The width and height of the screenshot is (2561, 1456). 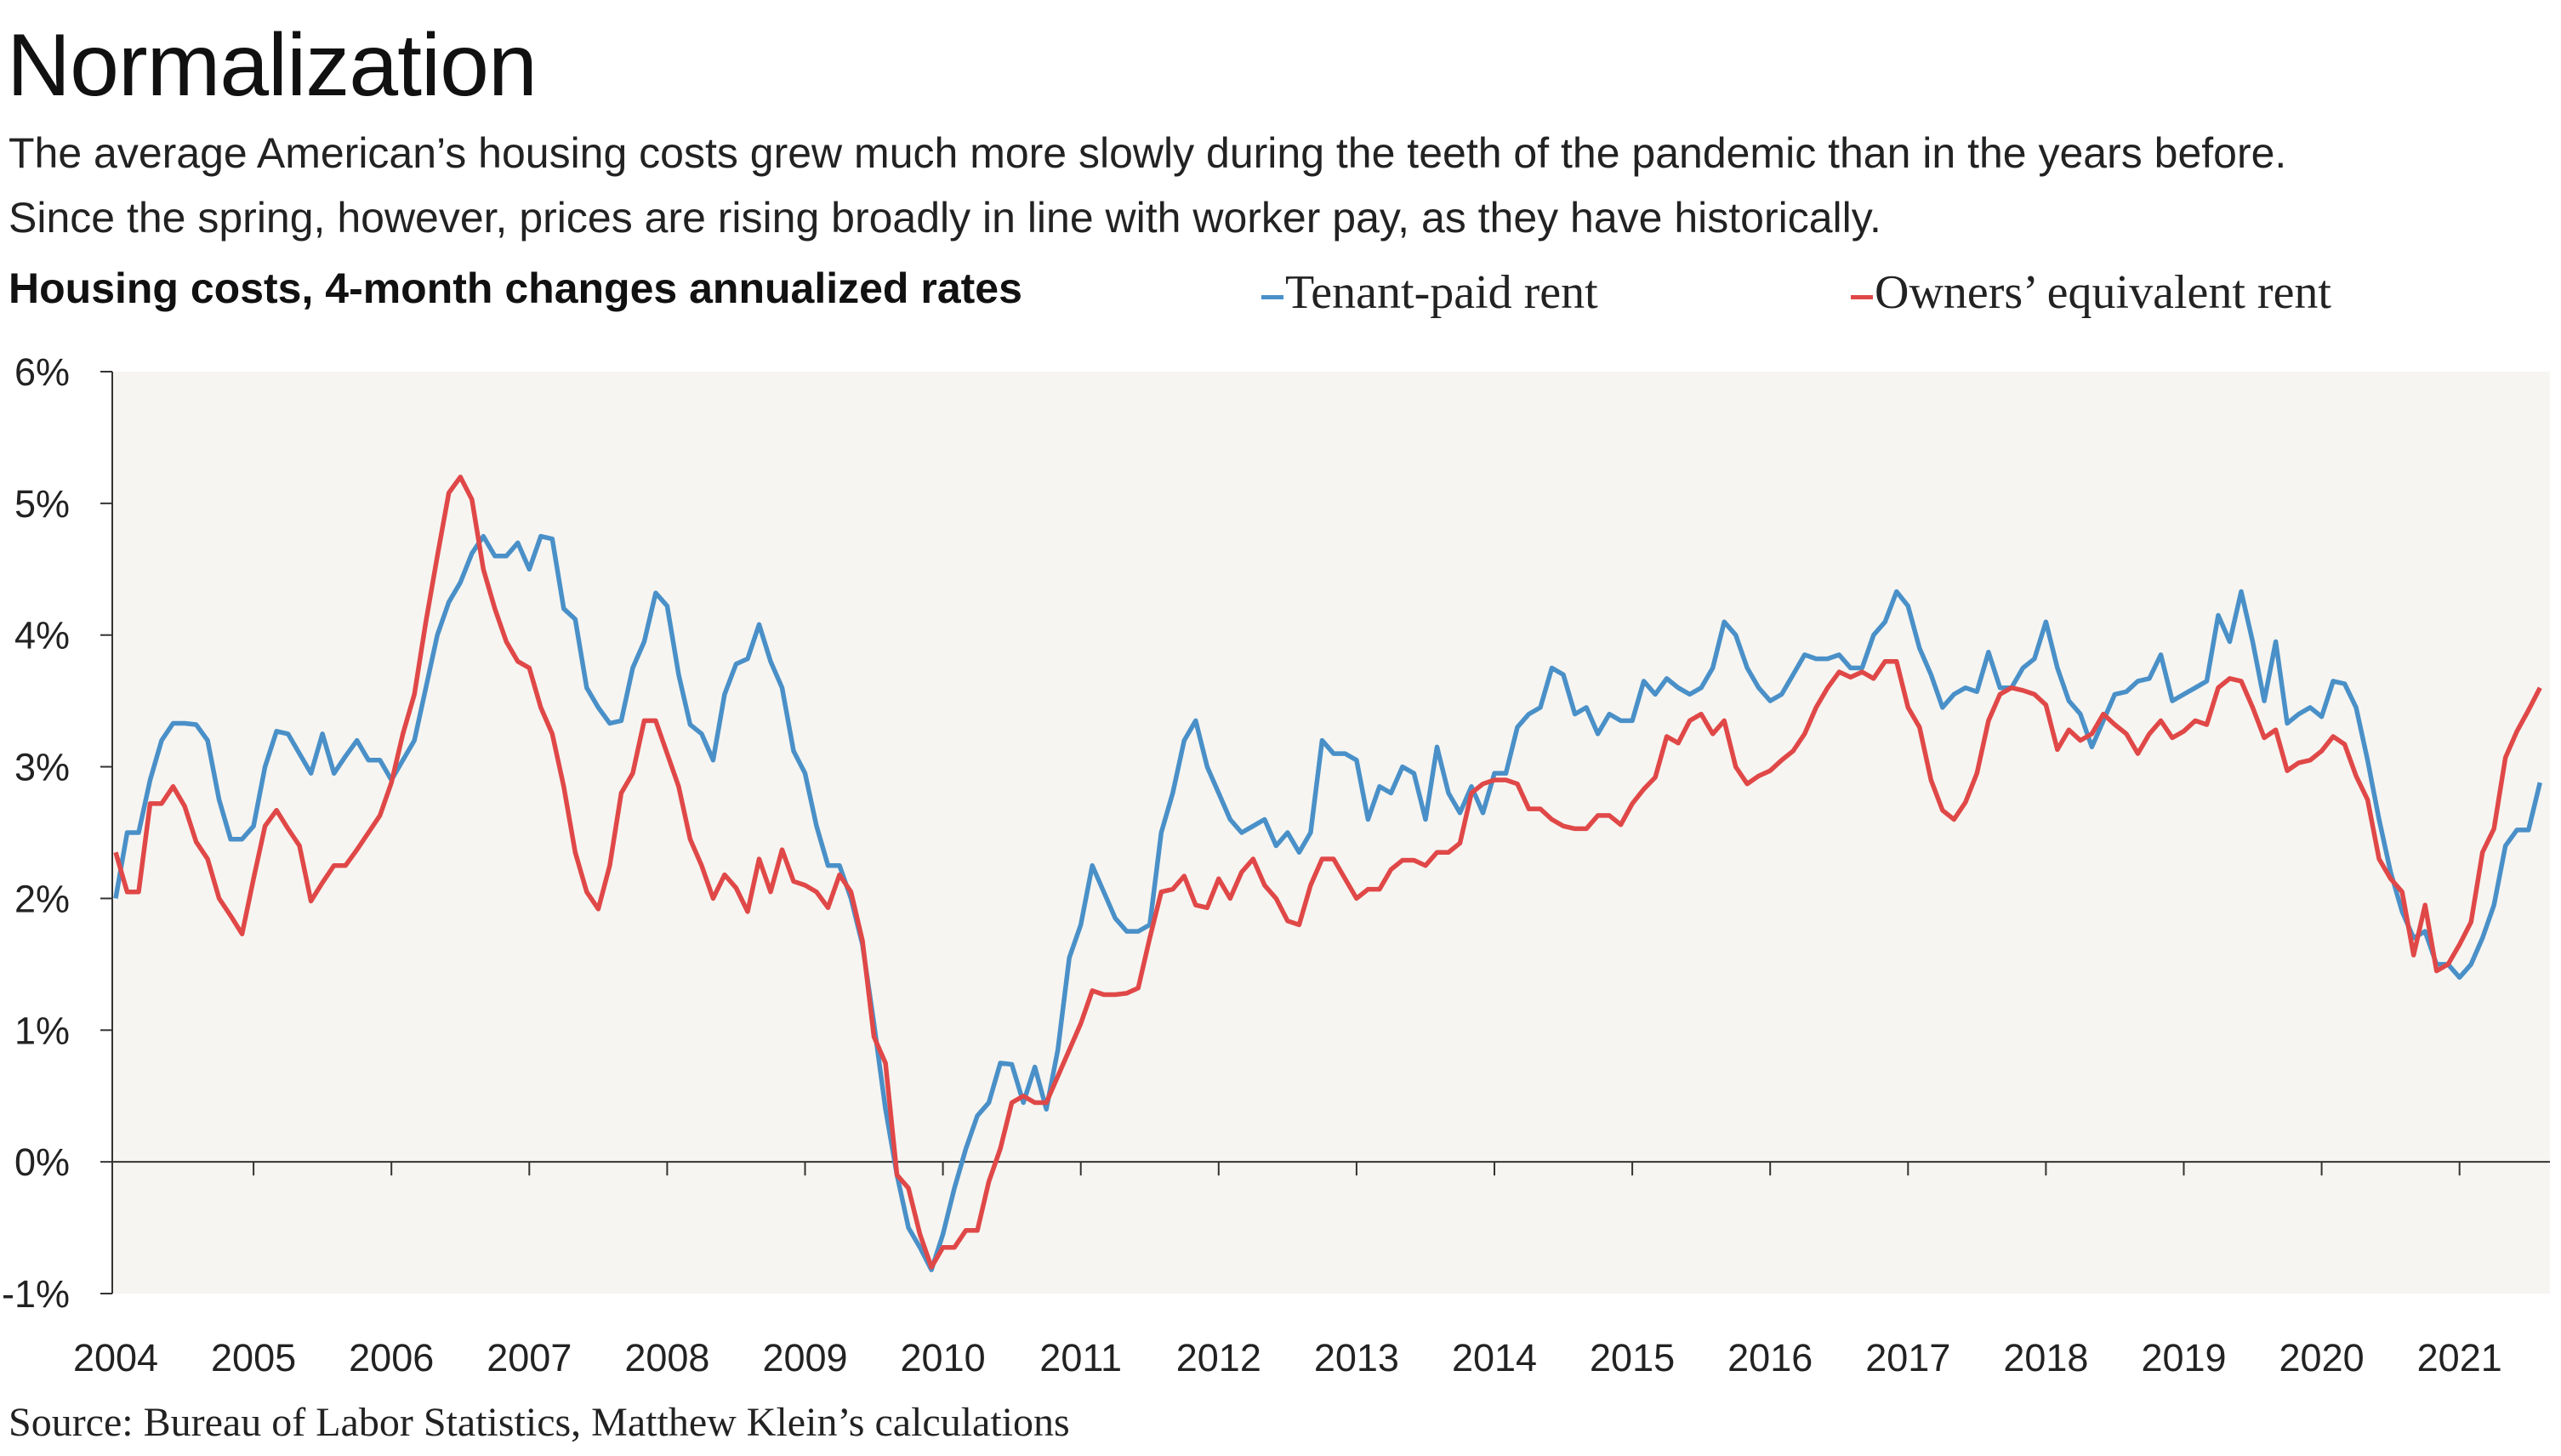 I want to click on y-tick-label: 3%, so click(x=42, y=767).